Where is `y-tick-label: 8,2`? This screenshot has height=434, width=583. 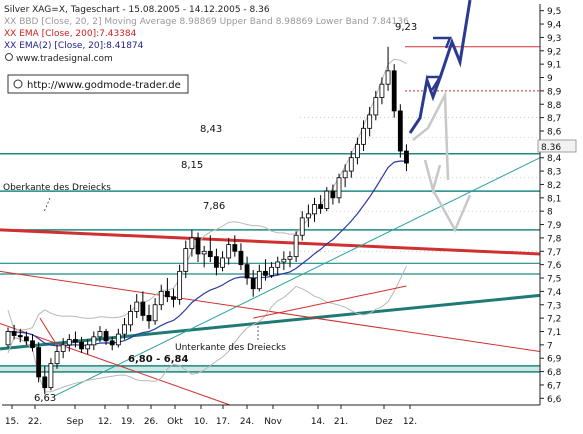 y-tick-label: 8,2 is located at coordinates (554, 186).